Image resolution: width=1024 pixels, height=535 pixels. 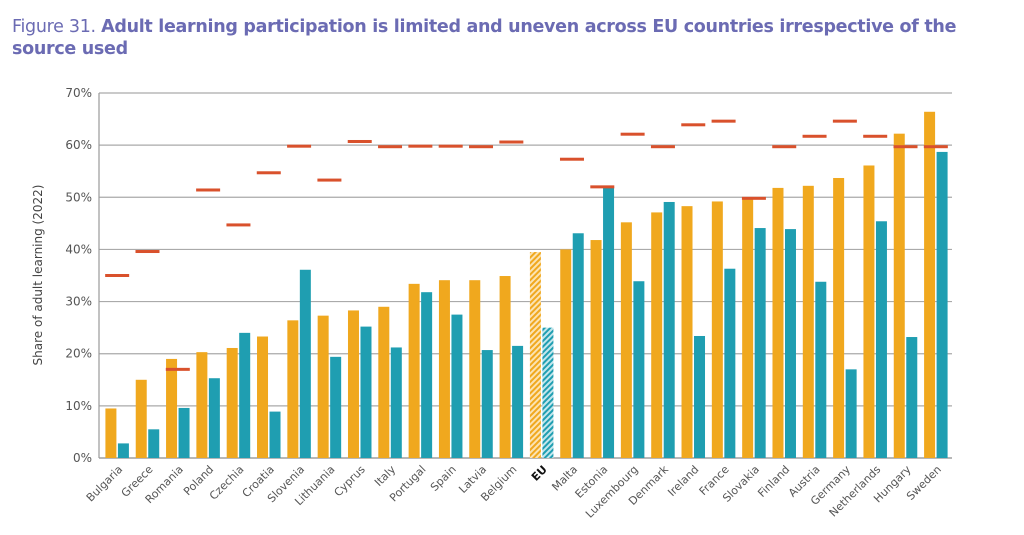 I want to click on y-axis: 0% 10% 20% 30% 40% 50% 60% 70%, so click(x=82, y=275).